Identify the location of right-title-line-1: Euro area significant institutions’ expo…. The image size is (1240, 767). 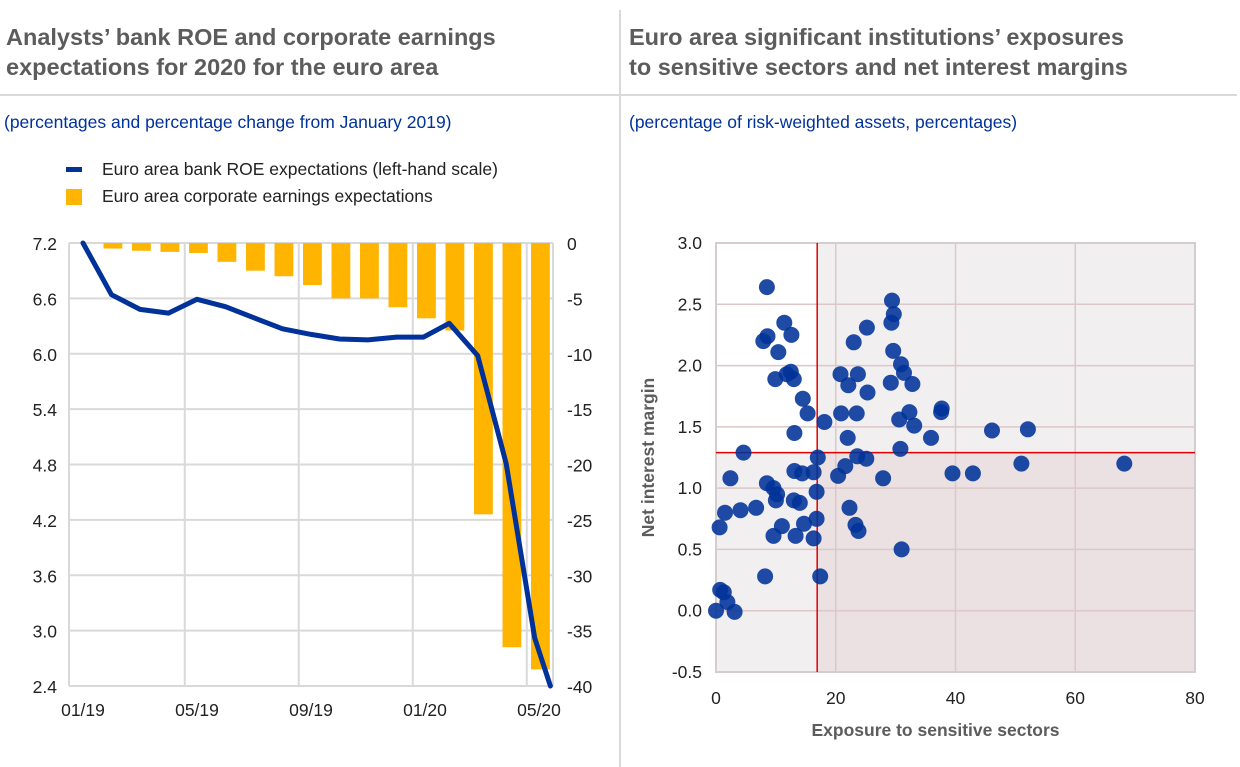
(876, 37).